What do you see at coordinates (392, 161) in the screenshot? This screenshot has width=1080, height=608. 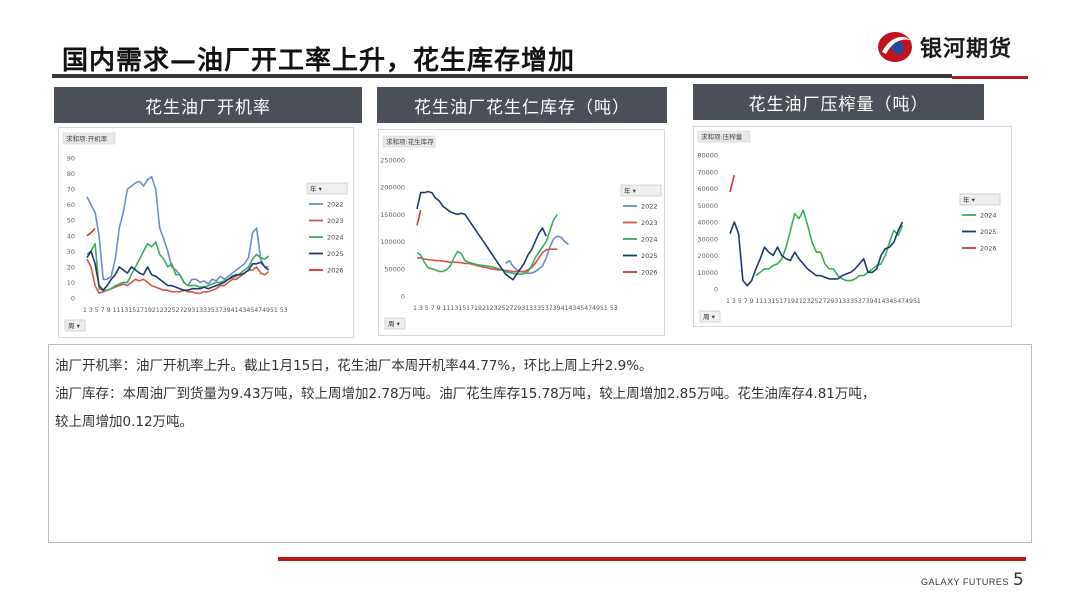 I see `y-tick-label: 250000` at bounding box center [392, 161].